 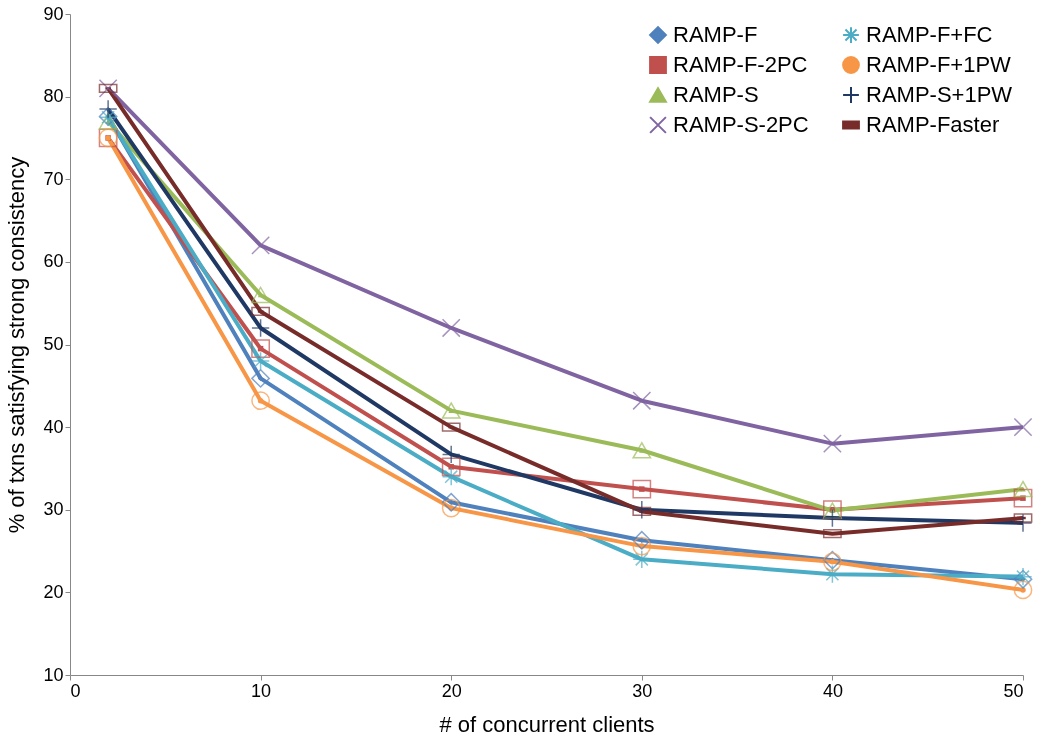 What do you see at coordinates (1013, 690) in the screenshot?
I see `x-tick-label: 50` at bounding box center [1013, 690].